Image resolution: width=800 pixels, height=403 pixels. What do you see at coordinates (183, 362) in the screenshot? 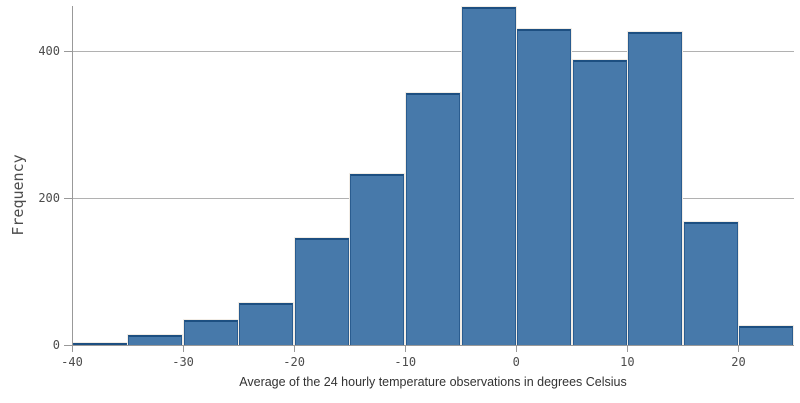
I see `x-tick-label: -30` at bounding box center [183, 362].